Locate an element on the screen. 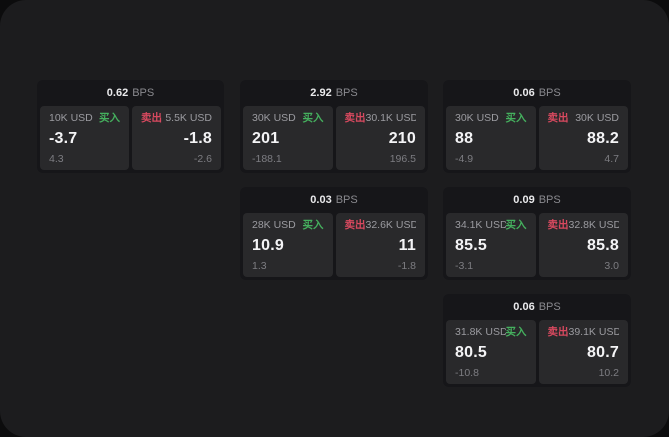 Image resolution: width=669 pixels, height=437 pixels. buy-price: -3.7 is located at coordinates (63, 138).